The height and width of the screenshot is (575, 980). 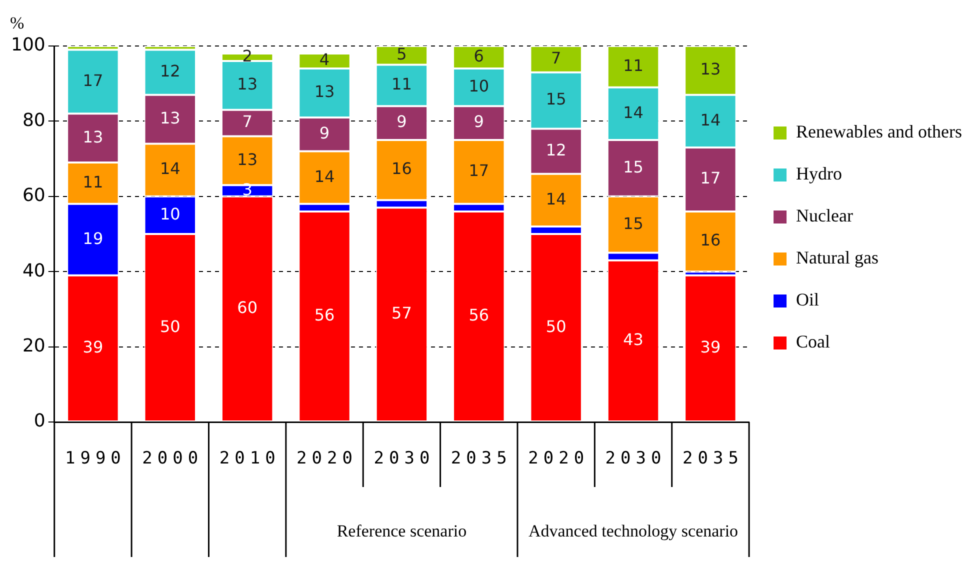 I want to click on data-label: 57, so click(x=402, y=313).